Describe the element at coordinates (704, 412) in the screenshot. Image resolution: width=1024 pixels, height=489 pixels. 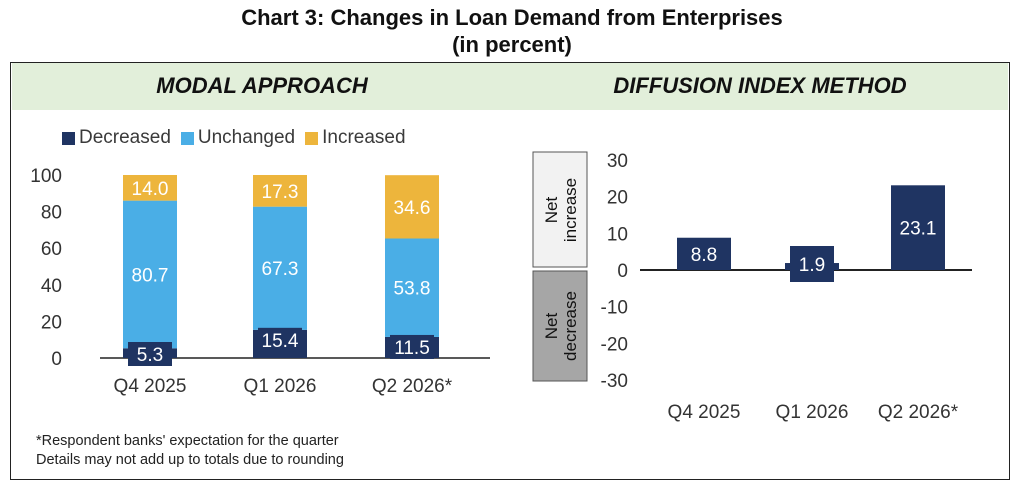
I see `right-x-tick-label: Q4 2025` at that location.